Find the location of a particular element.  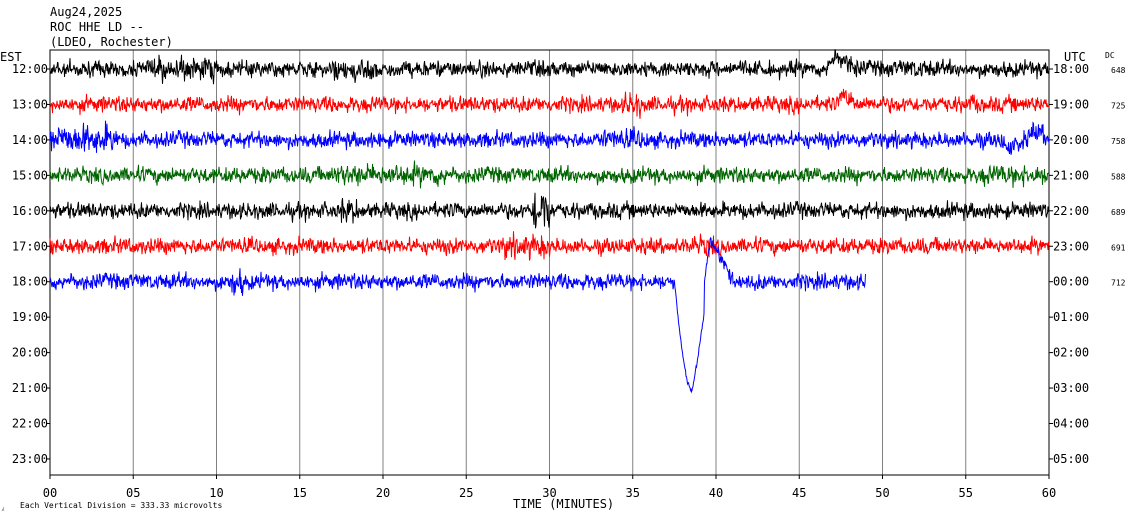

x-tick-label: 25 is located at coordinates (466, 493).